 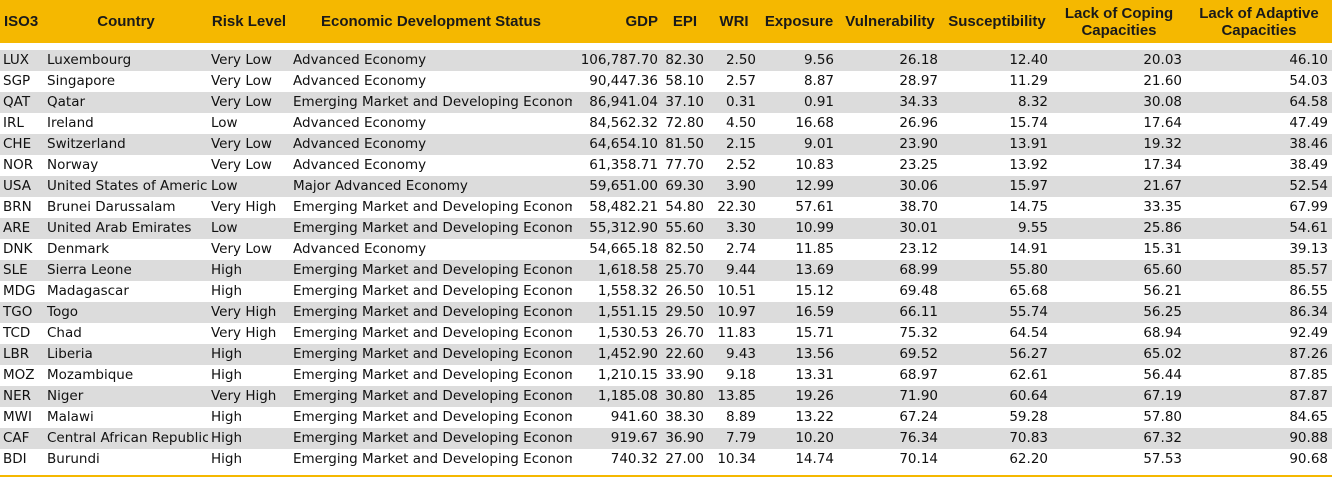 I want to click on cell-exposure: 16.68, so click(x=814, y=123).